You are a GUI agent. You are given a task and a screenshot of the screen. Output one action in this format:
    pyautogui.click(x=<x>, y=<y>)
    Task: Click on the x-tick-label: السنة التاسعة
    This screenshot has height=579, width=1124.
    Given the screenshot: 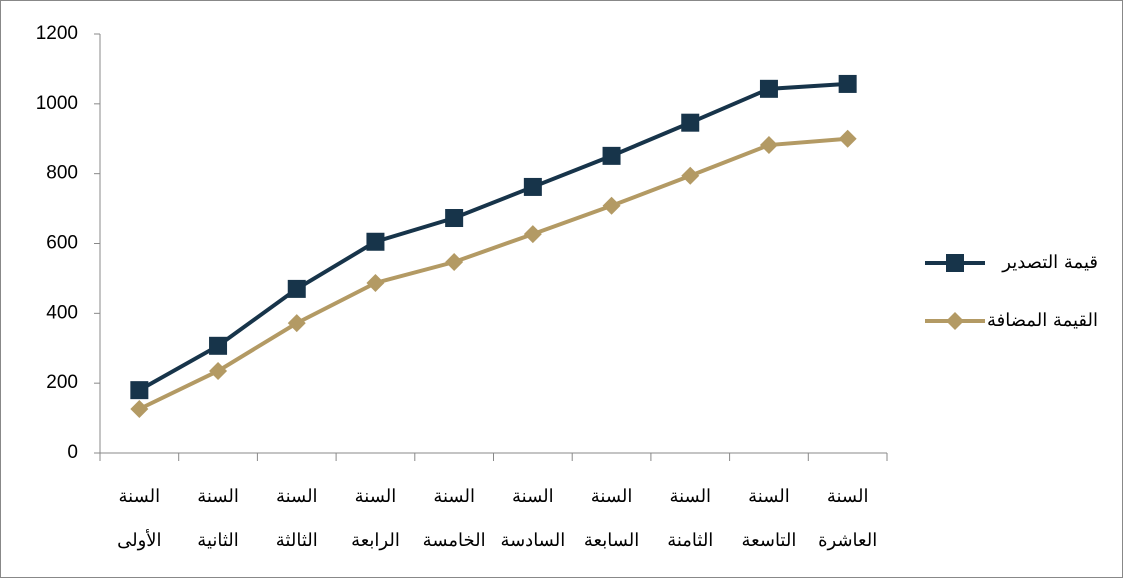 What is the action you would take?
    pyautogui.click(x=769, y=518)
    